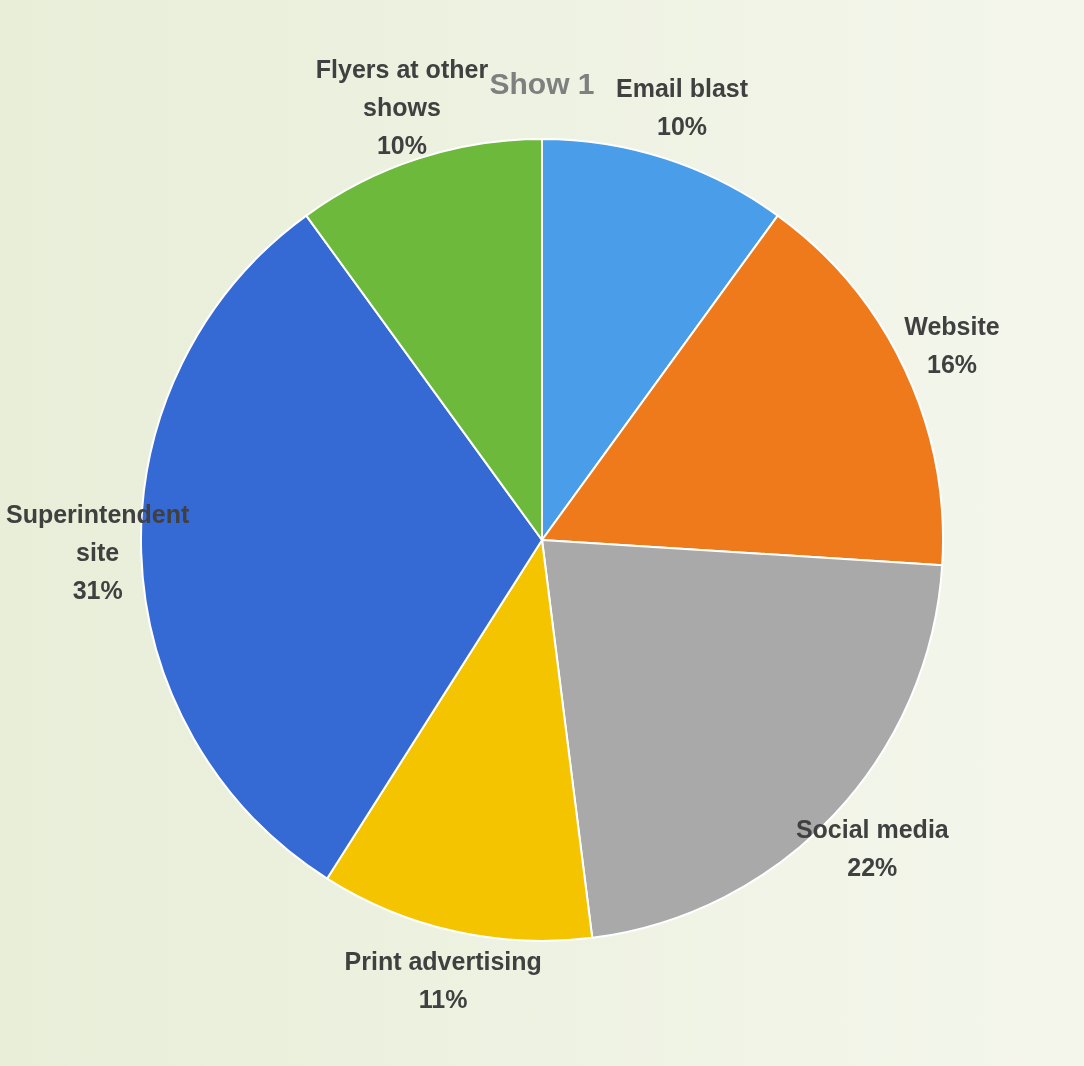  What do you see at coordinates (682, 87) in the screenshot?
I see `slice-label: Email blast` at bounding box center [682, 87].